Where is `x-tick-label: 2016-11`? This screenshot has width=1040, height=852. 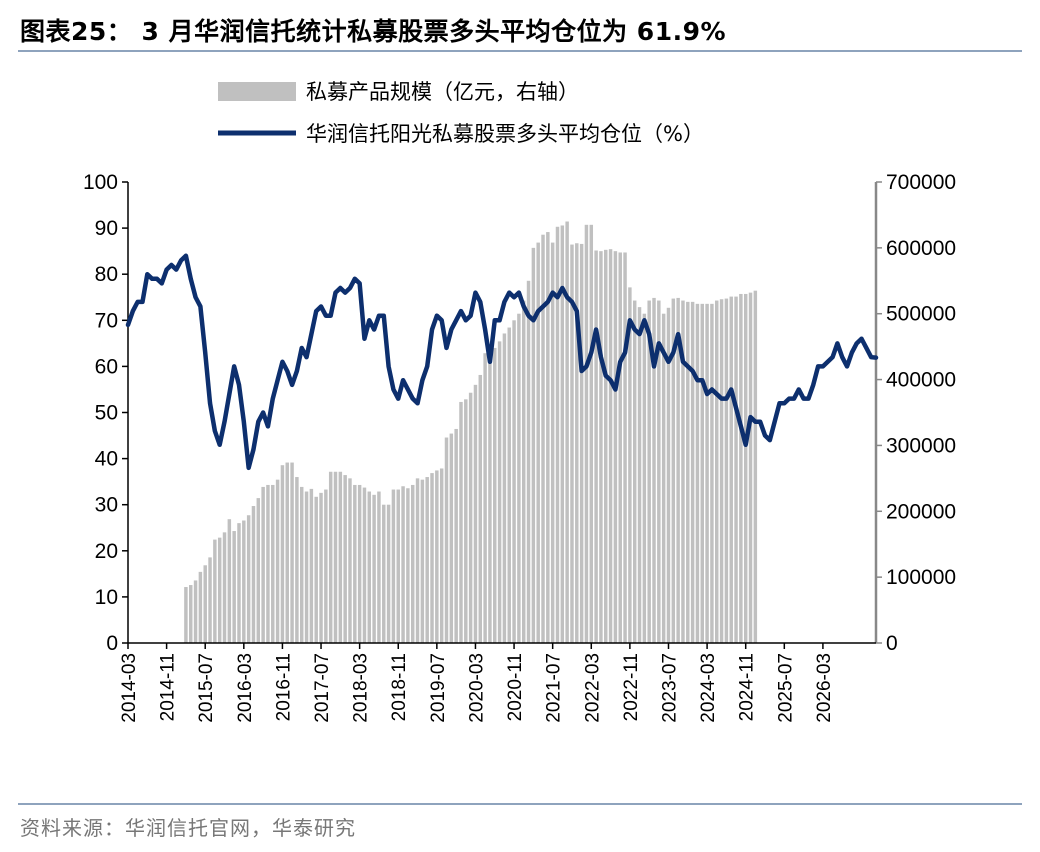
x-tick-label: 2016-11 is located at coordinates (283, 687).